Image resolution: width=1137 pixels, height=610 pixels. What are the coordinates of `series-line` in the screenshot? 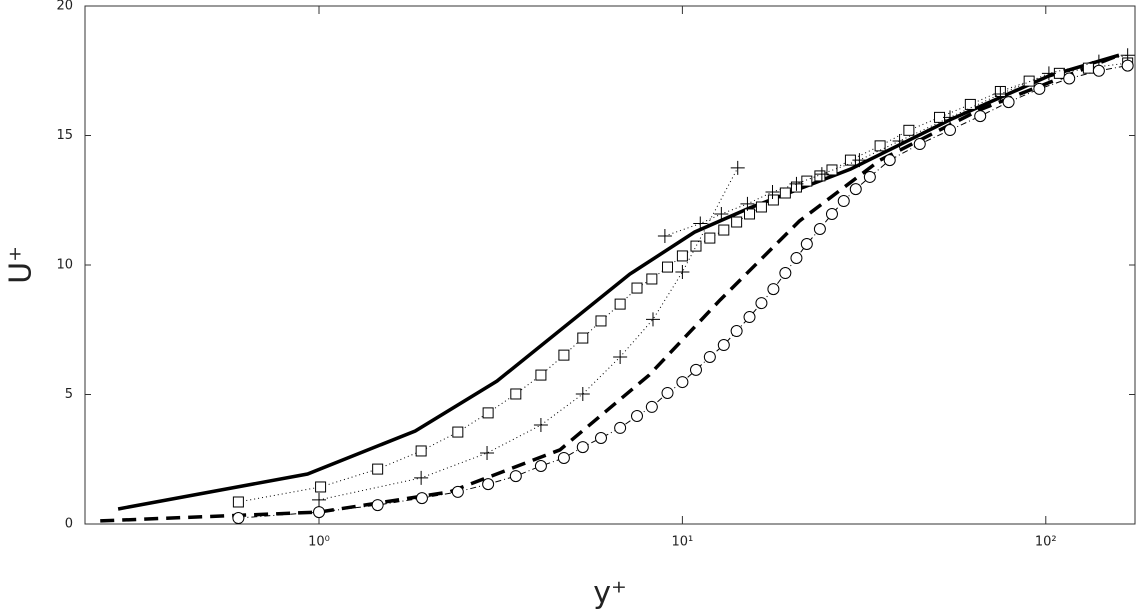 It's located at (896, 145).